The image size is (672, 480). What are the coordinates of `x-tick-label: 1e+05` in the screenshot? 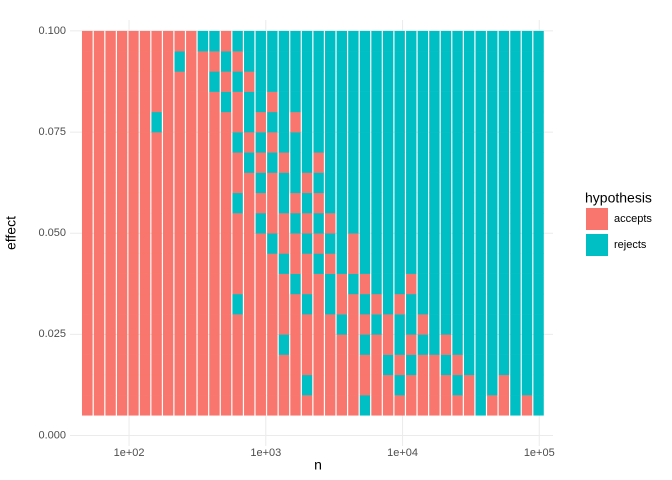 It's located at (539, 453).